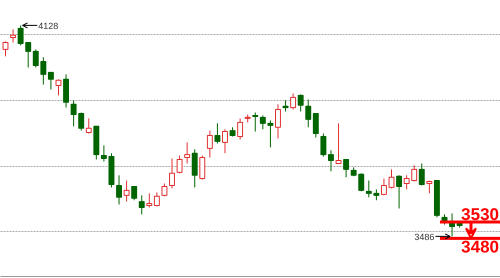  Describe the element at coordinates (480, 246) in the screenshot. I see `ref-line-label: 3480` at that location.